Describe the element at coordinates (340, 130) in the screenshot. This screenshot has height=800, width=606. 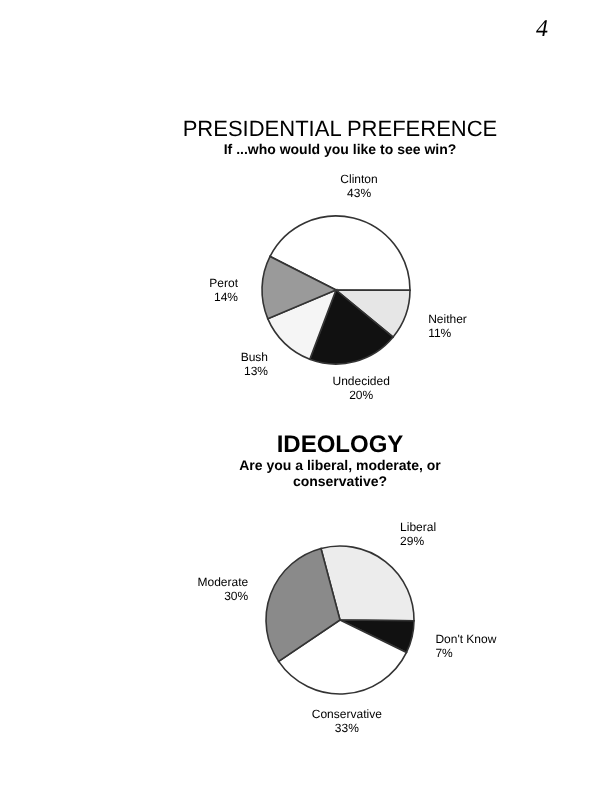
I see `chart-title: PRESIDENTIAL PREFERENCE` at that location.